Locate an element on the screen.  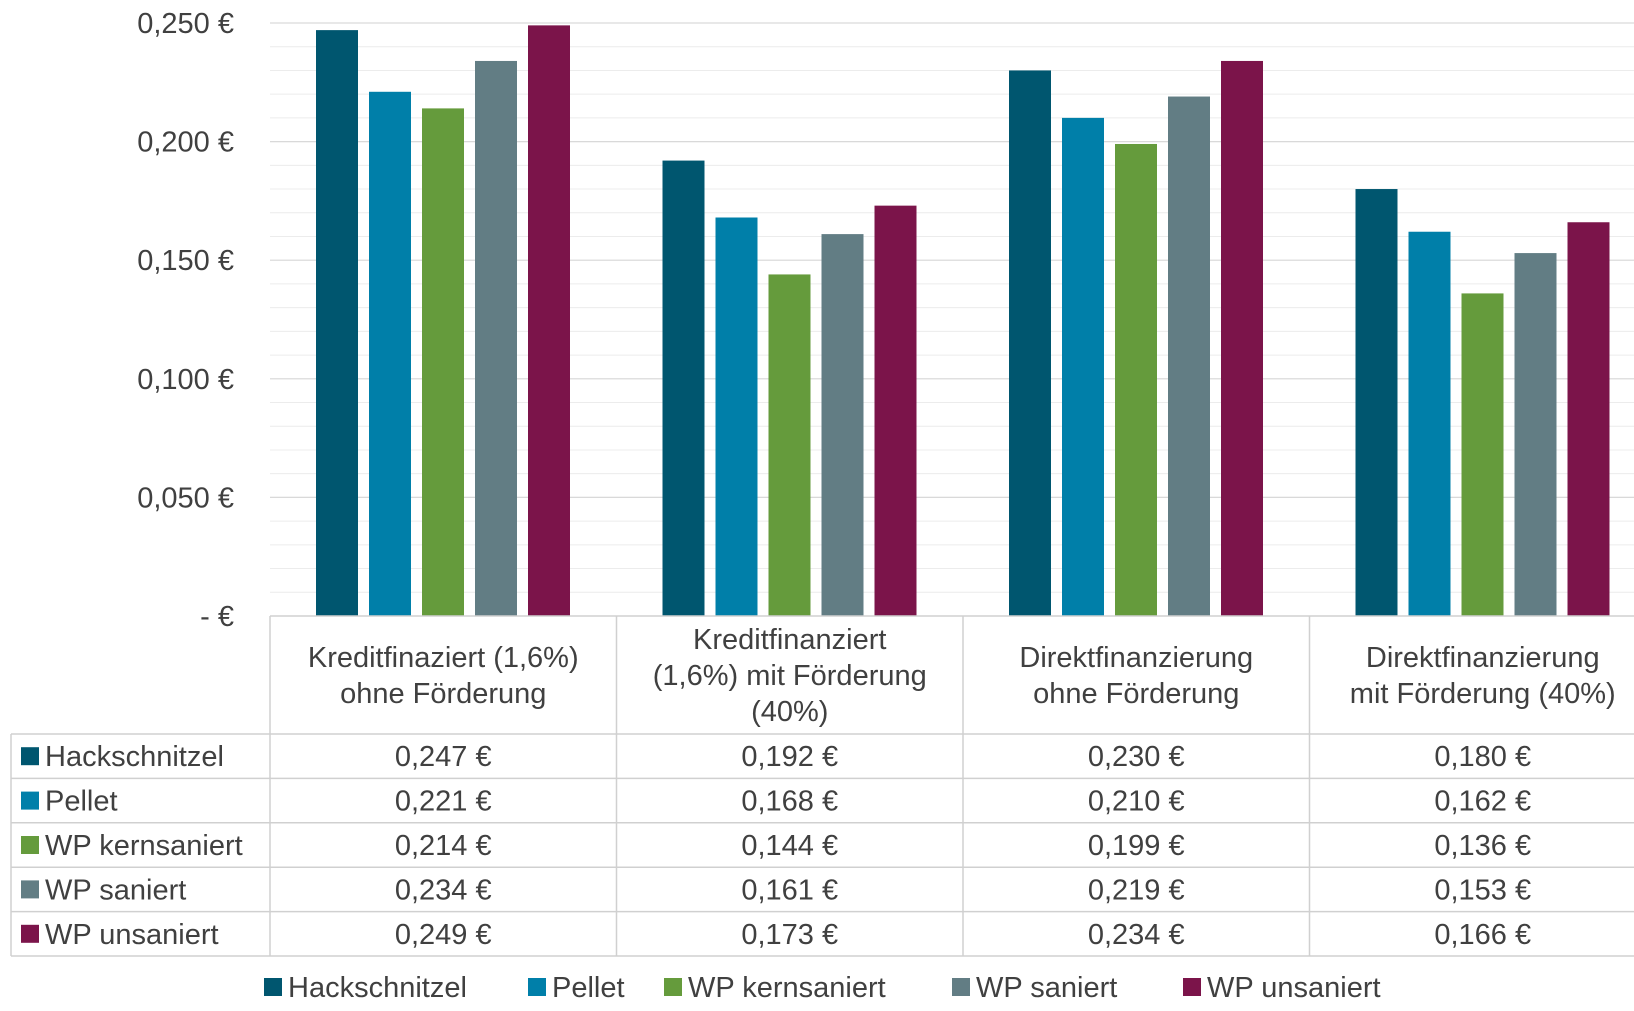
legend-label: Pellet is located at coordinates (588, 988).